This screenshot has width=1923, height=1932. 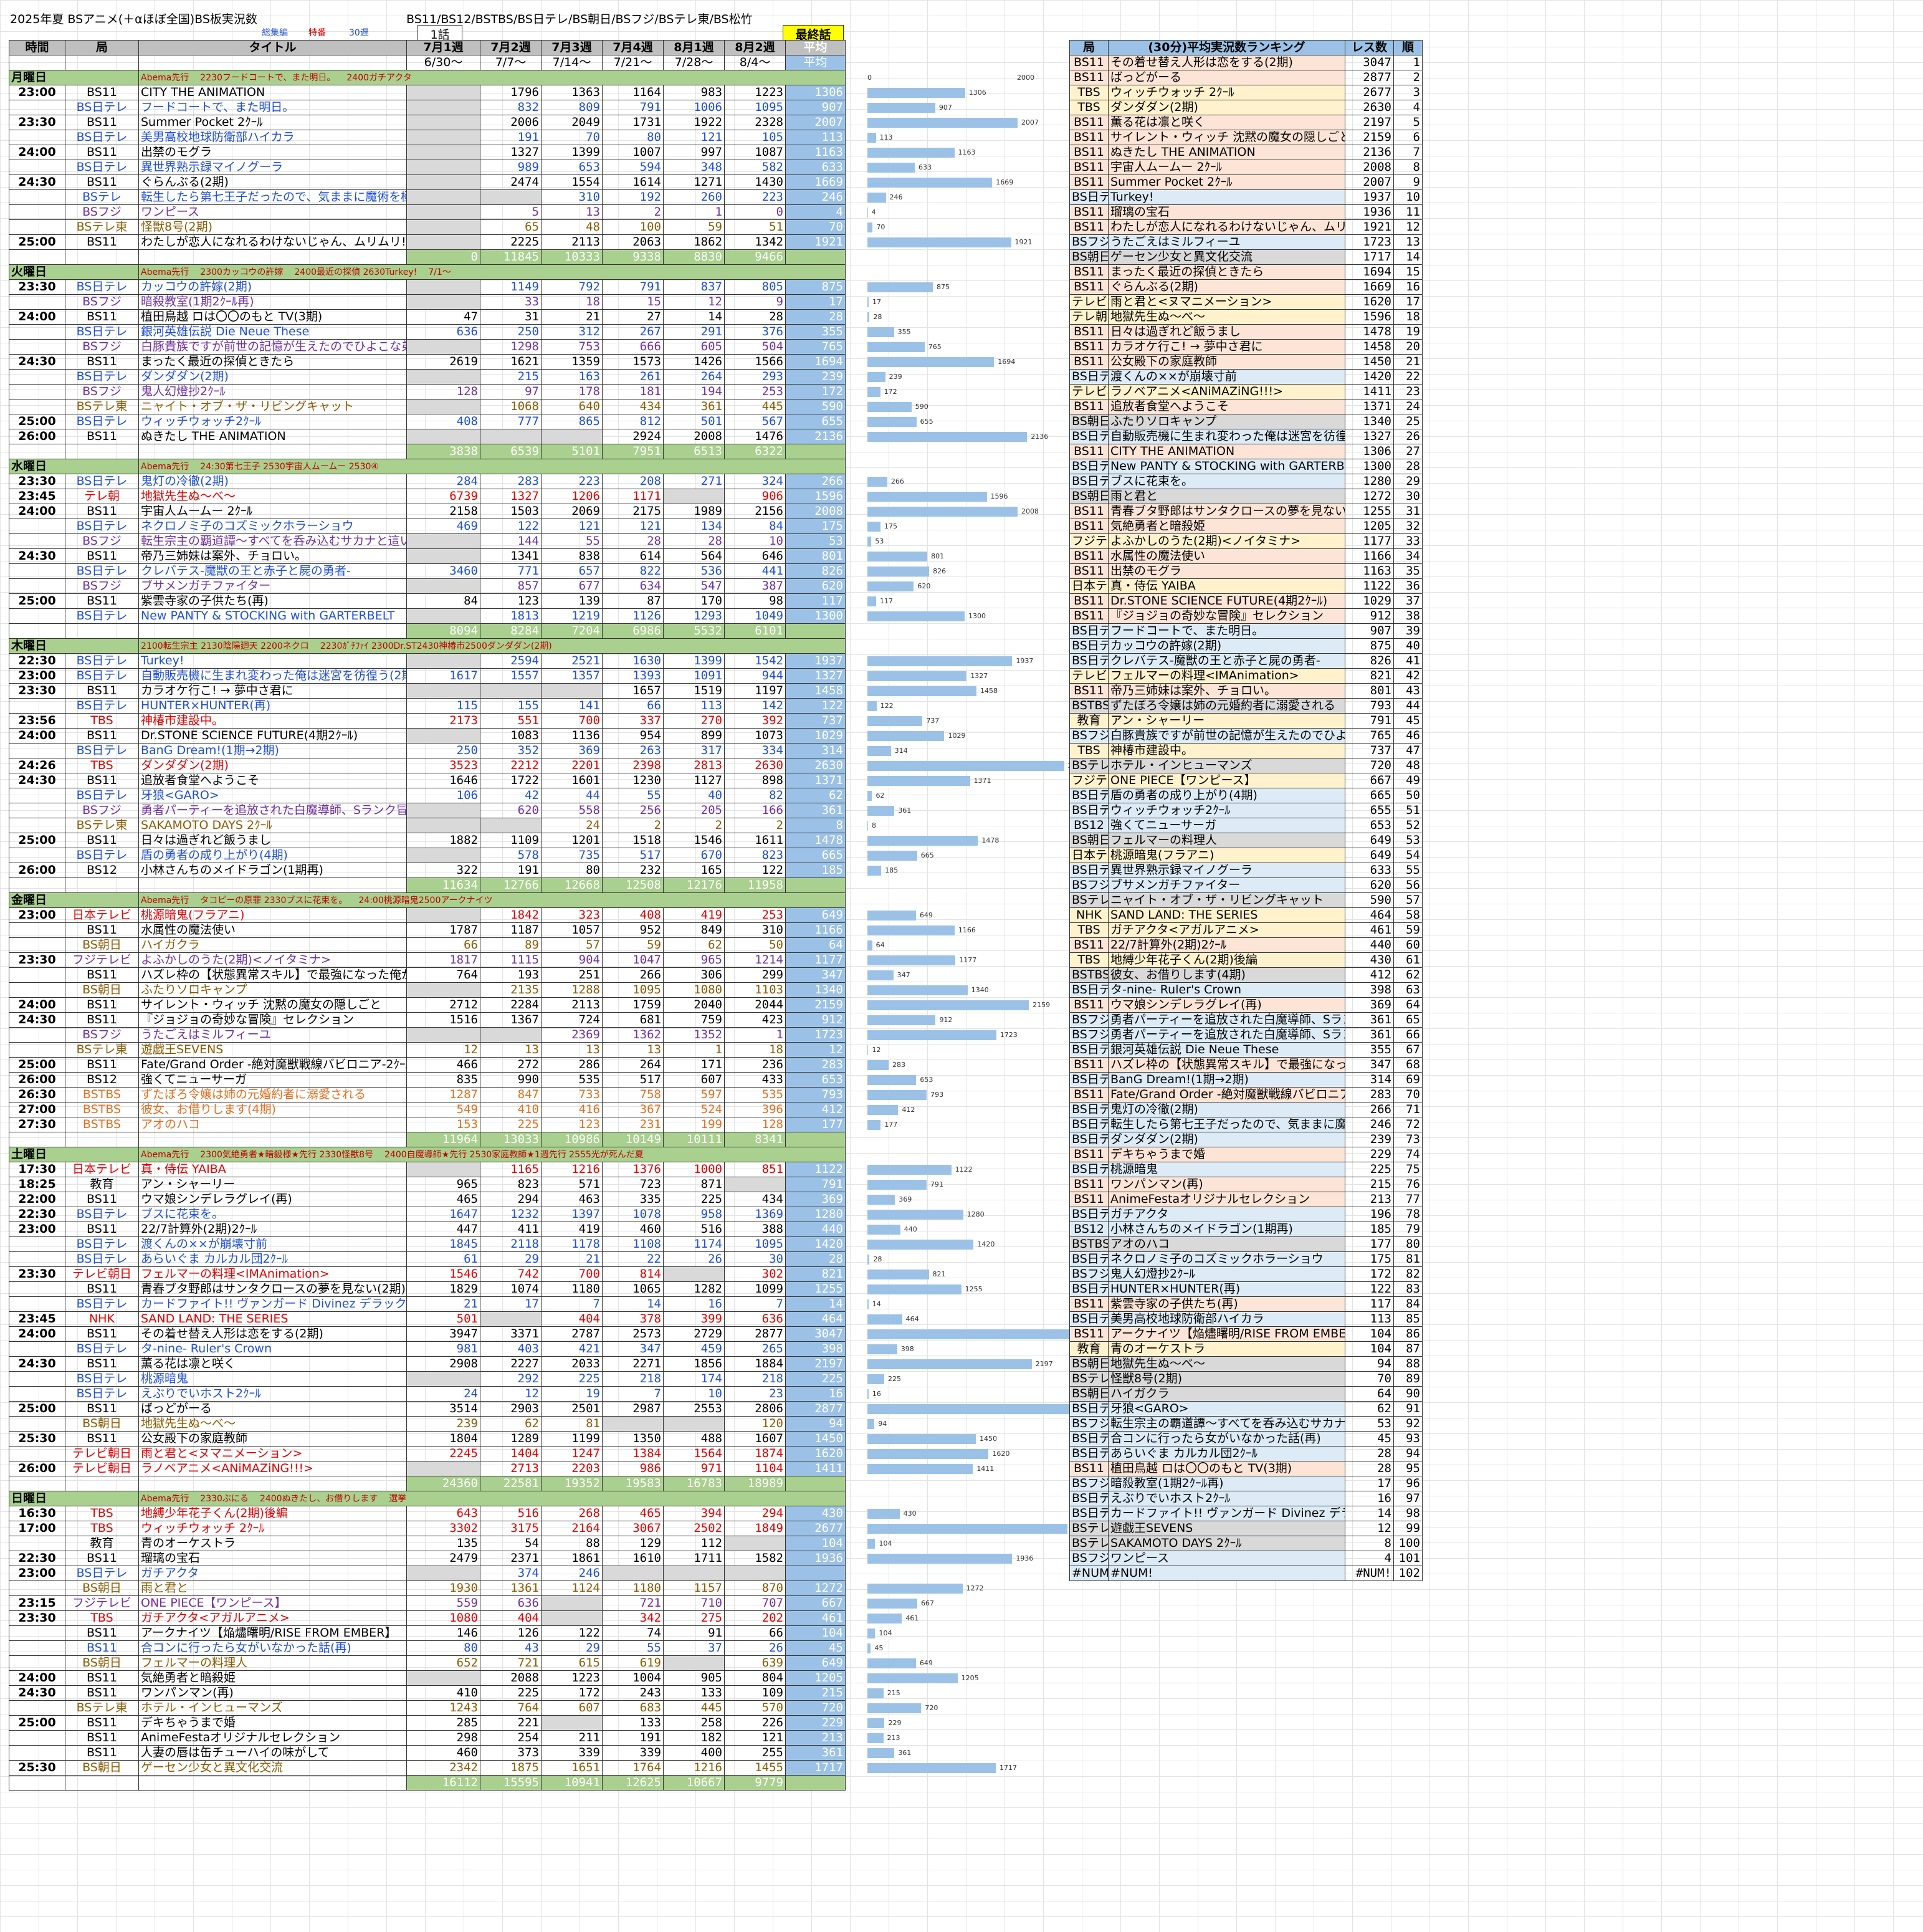 I want to click on week-count-cell: 1630, so click(x=633, y=661).